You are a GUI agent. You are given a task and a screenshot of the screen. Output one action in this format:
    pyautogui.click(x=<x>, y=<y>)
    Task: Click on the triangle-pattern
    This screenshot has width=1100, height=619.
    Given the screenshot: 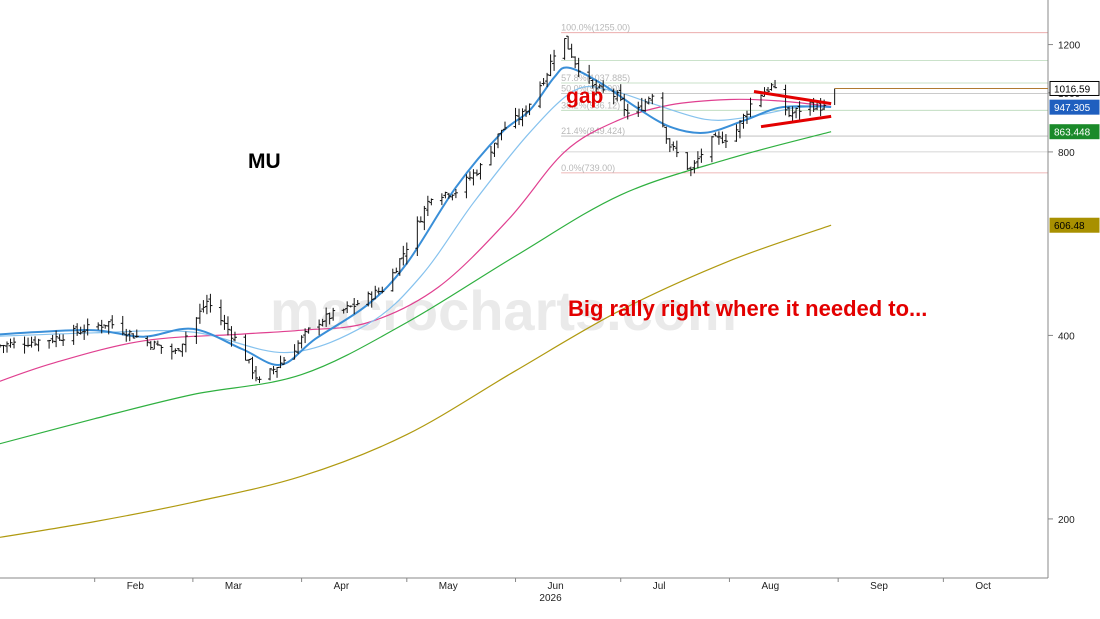 What is the action you would take?
    pyautogui.click(x=792, y=109)
    